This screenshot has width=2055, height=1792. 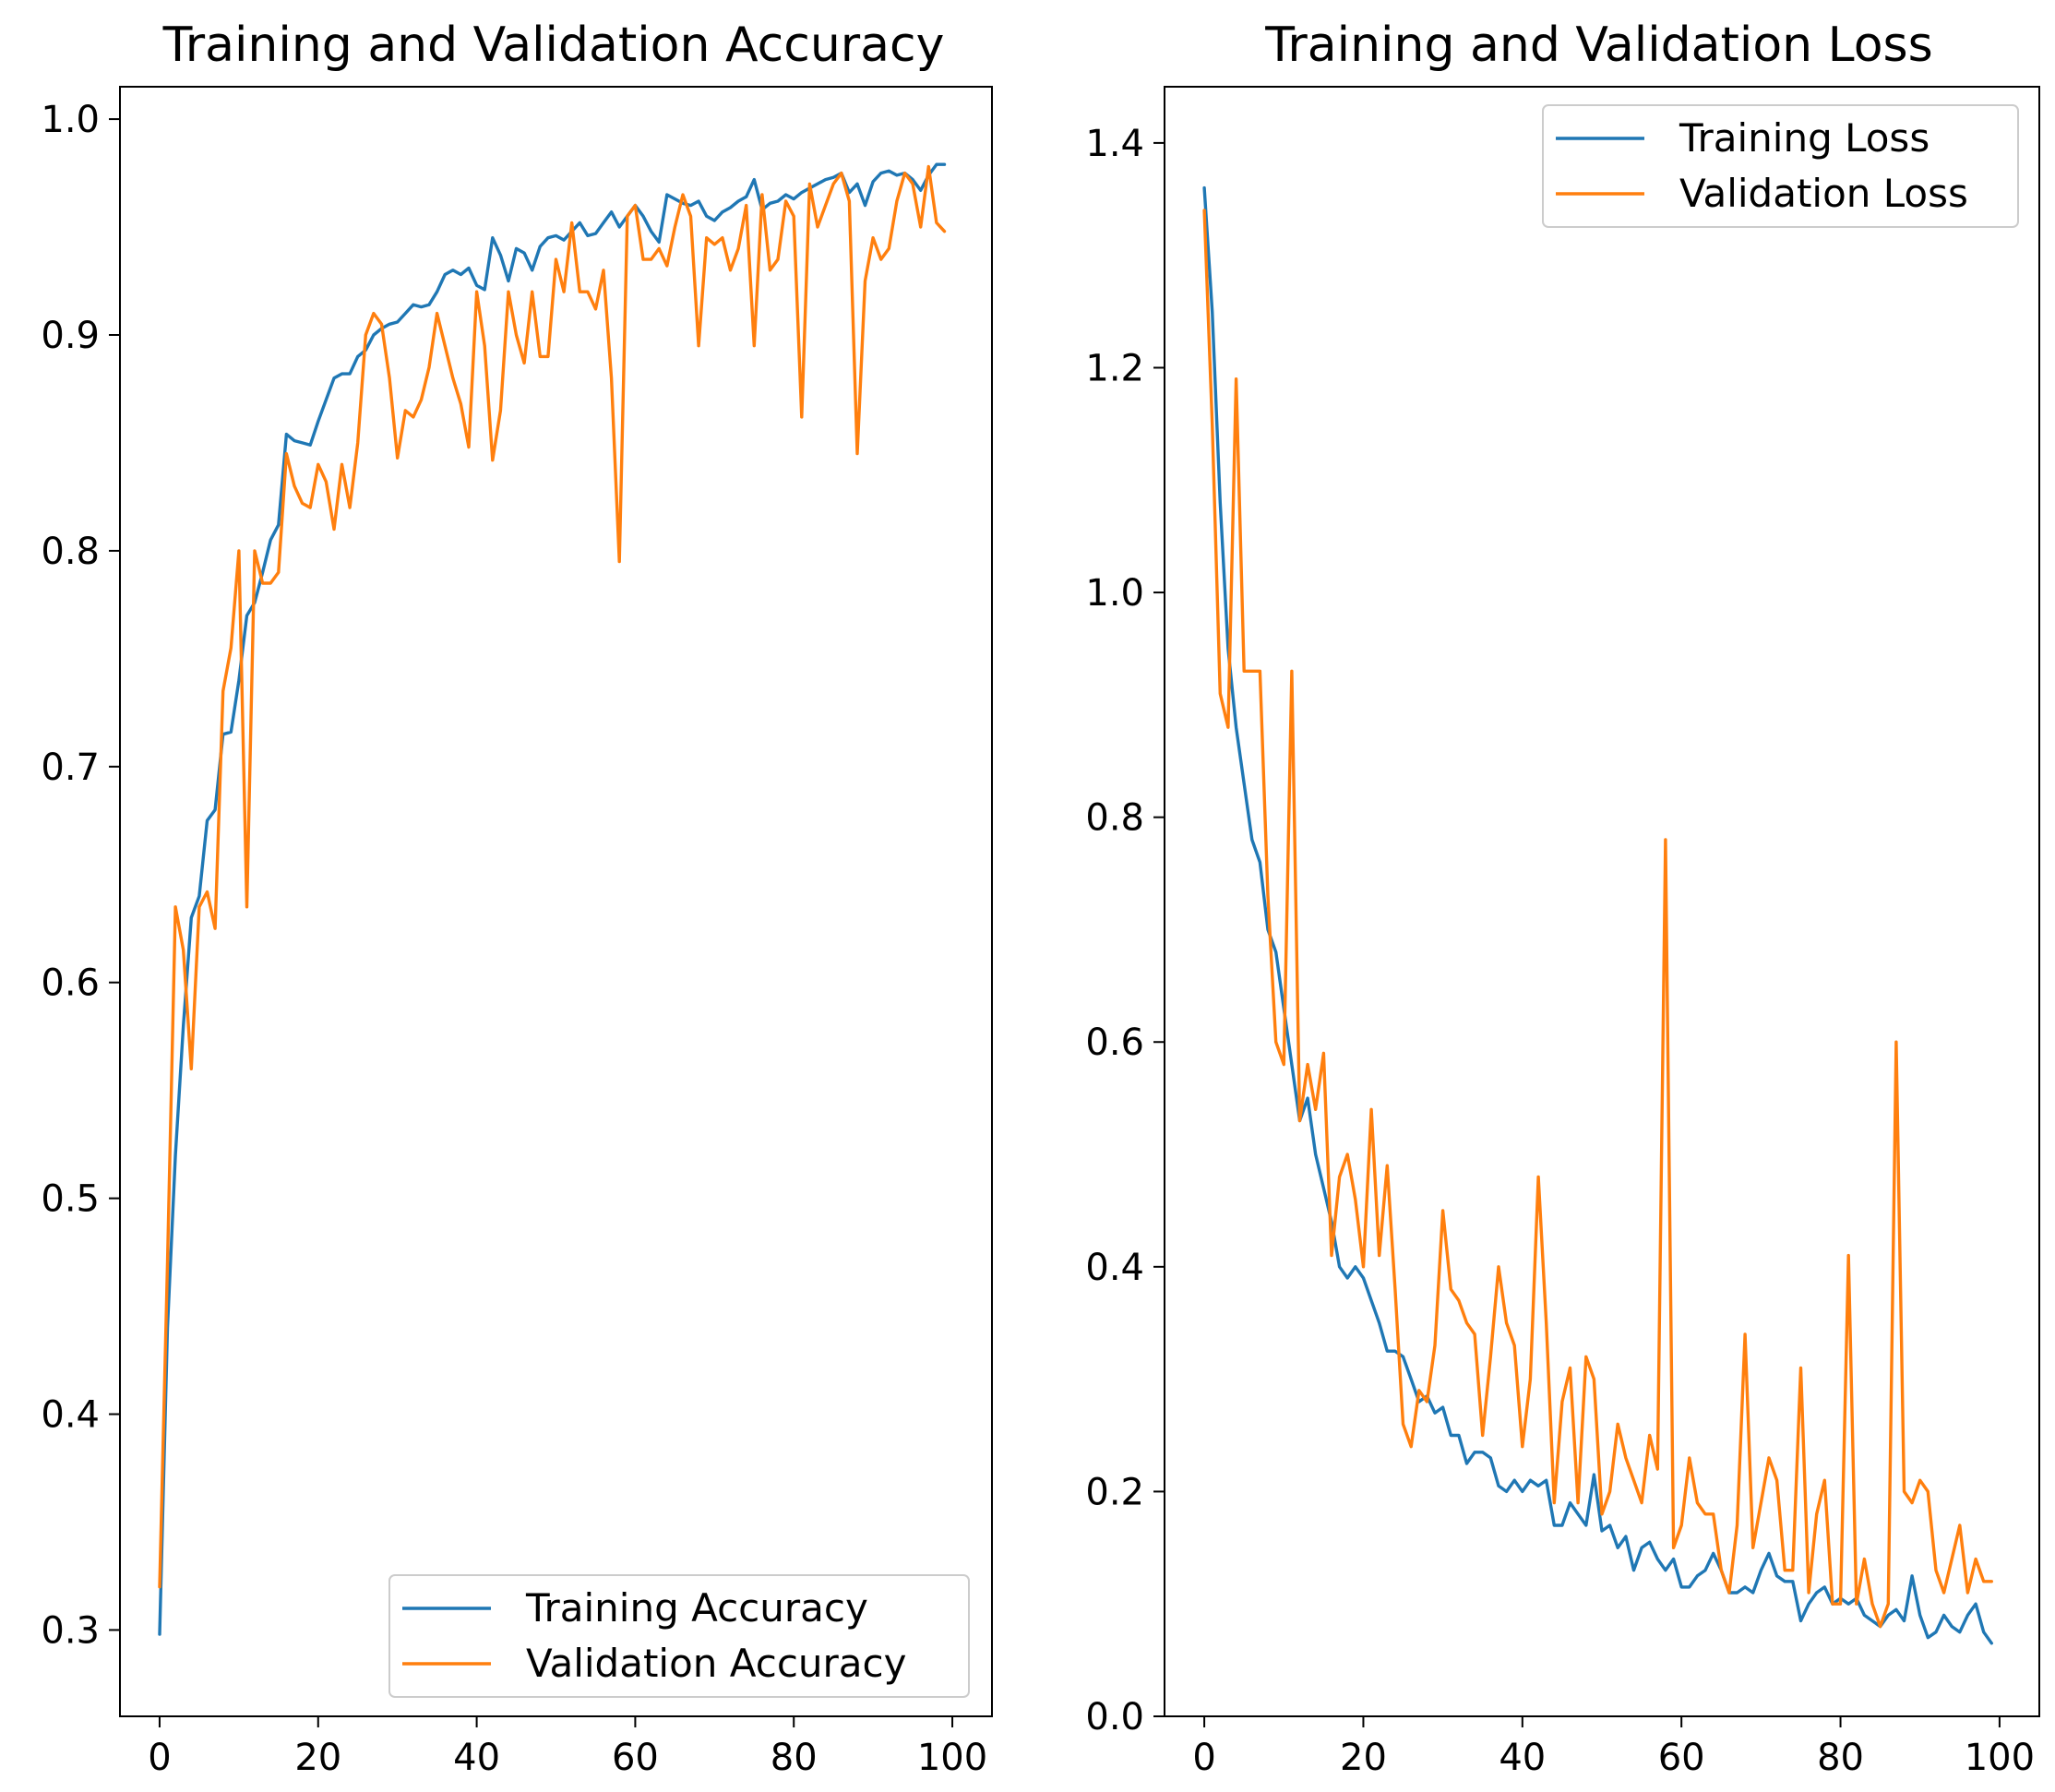 I want to click on loss-legend-box, so click(x=1780, y=166).